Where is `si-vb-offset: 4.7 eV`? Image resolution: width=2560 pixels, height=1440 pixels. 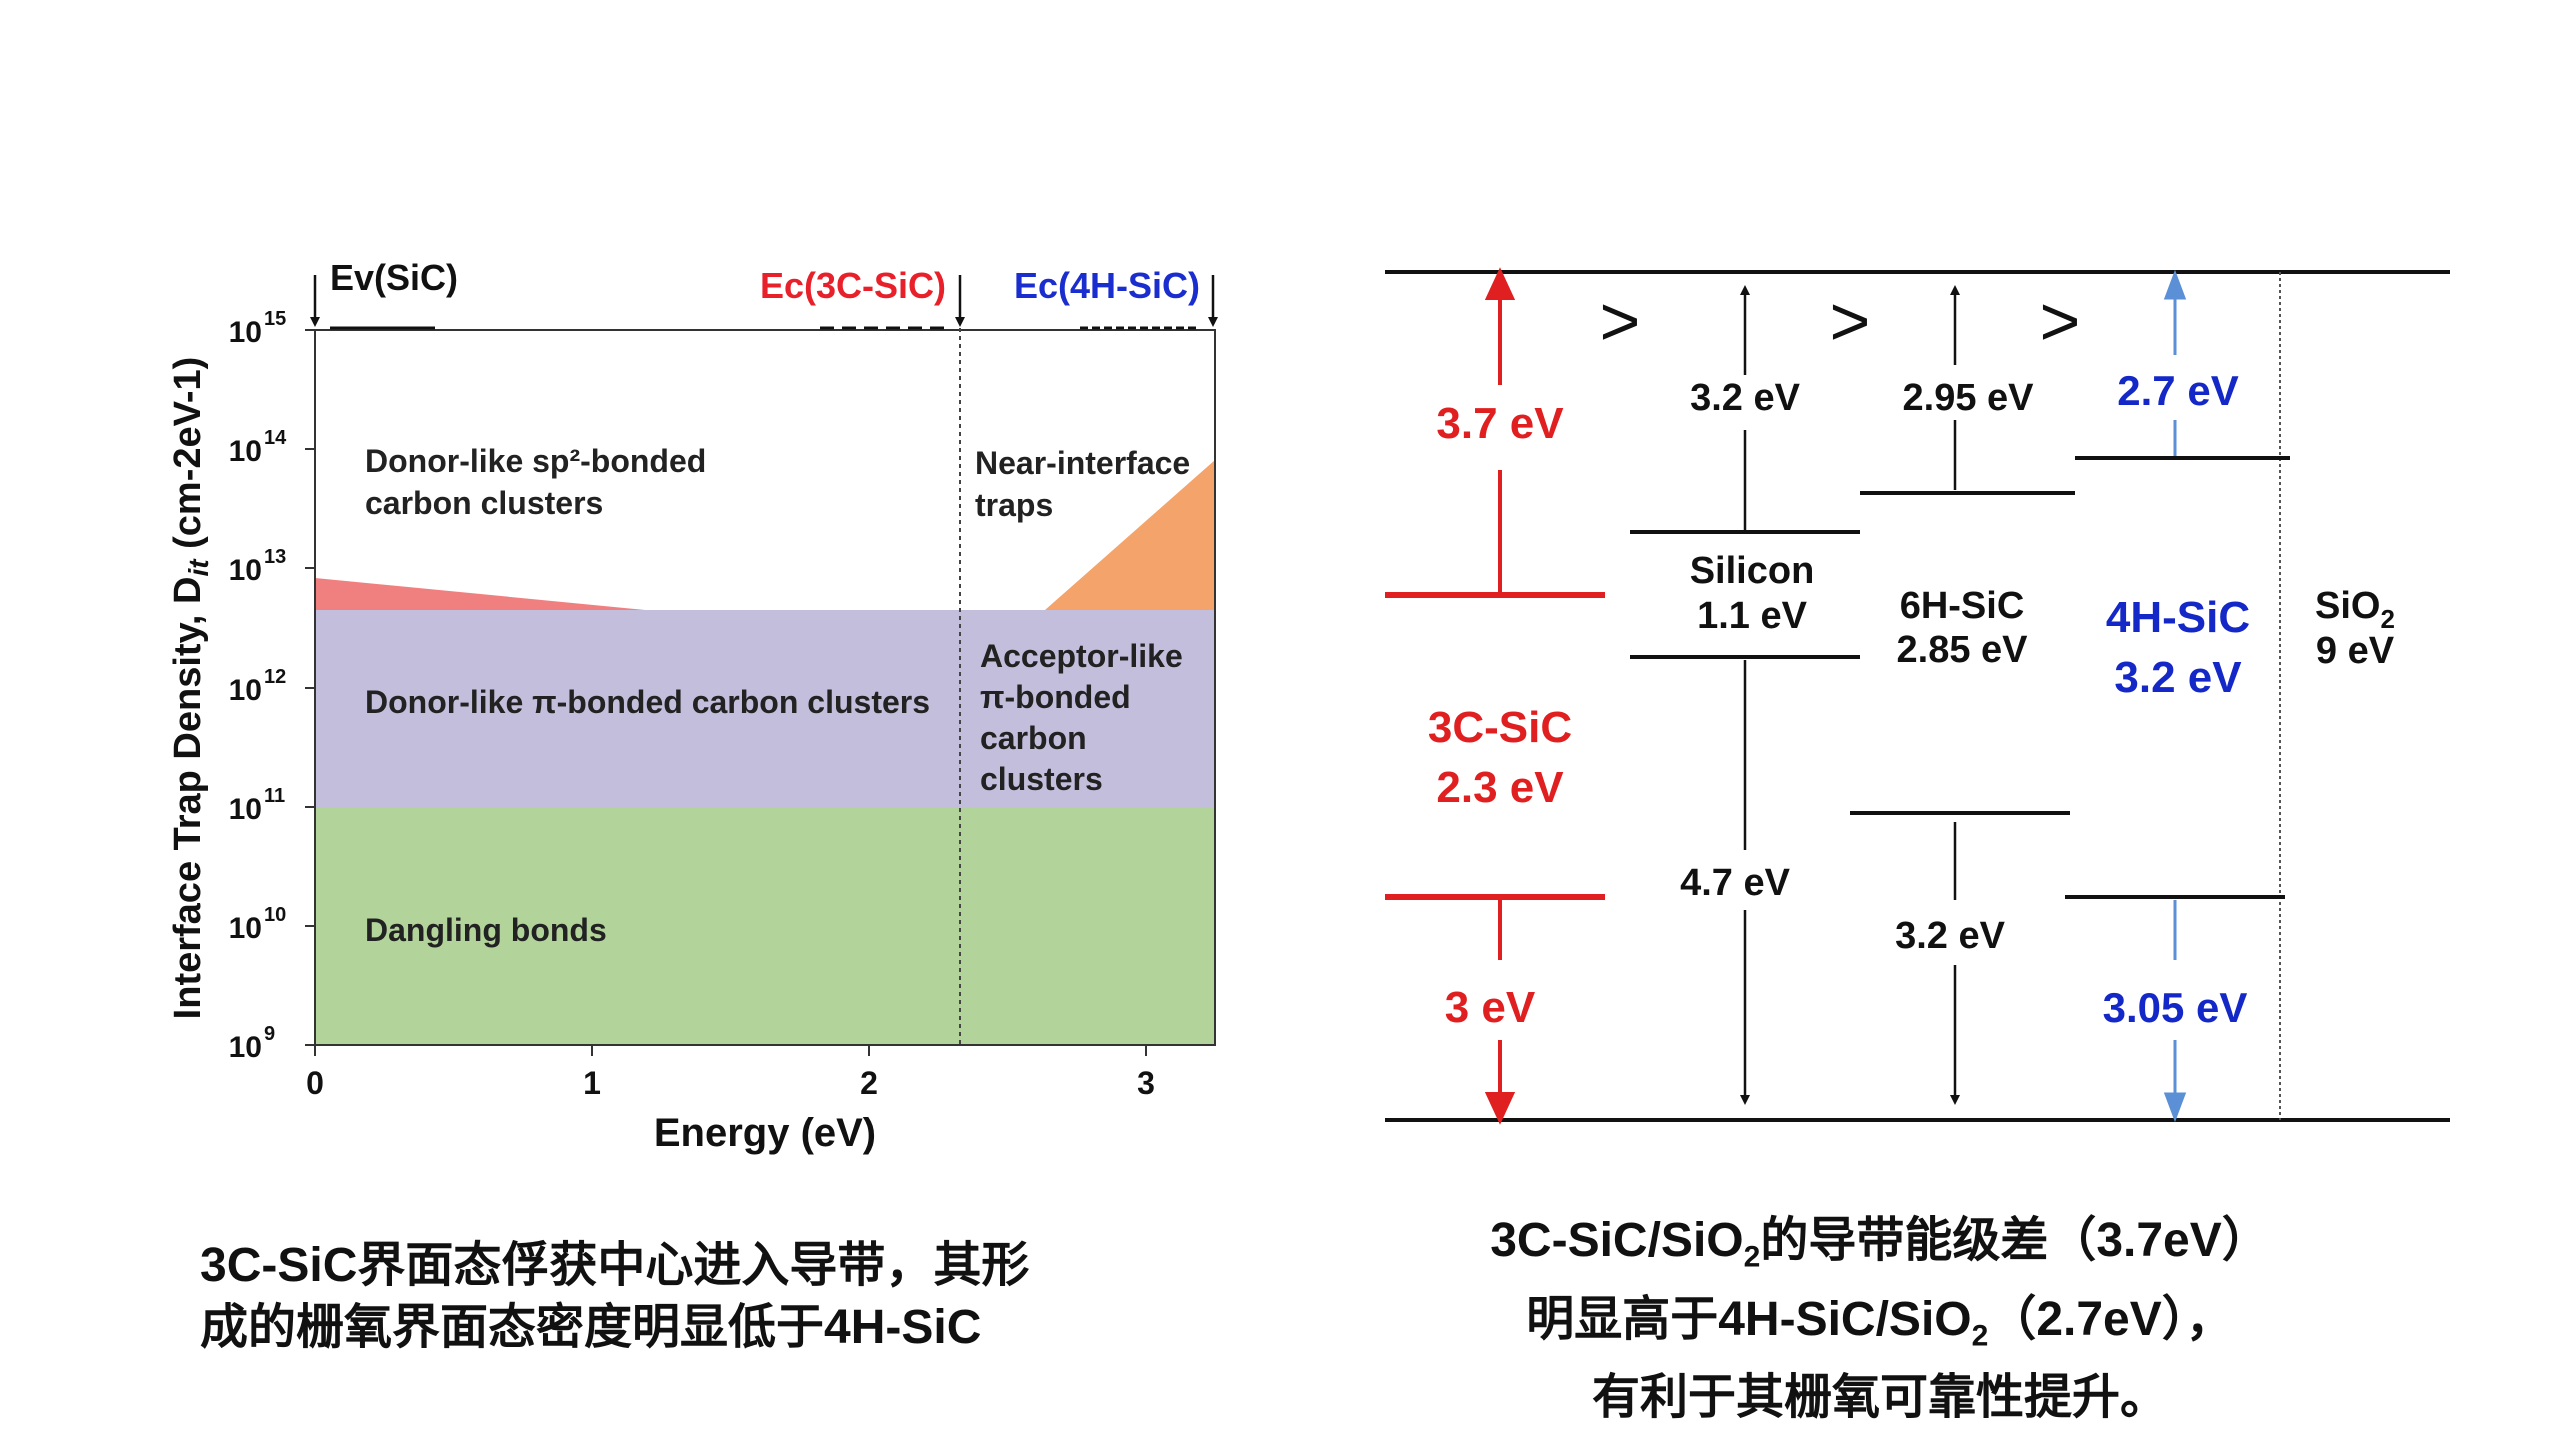
si-vb-offset: 4.7 eV is located at coordinates (1735, 883).